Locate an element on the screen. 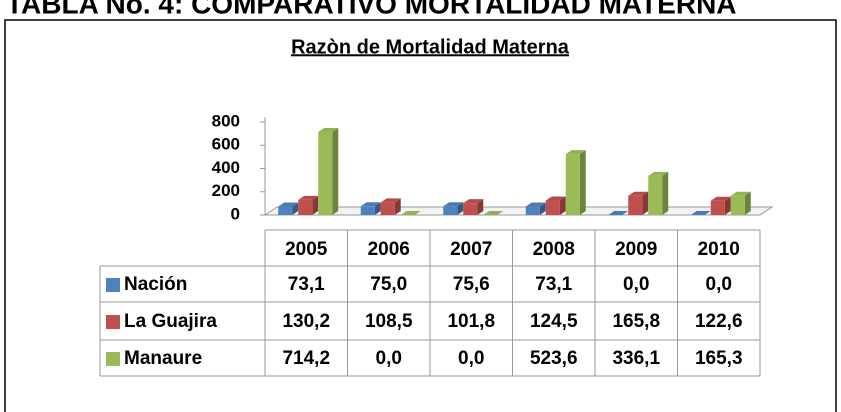 Image resolution: width=841 pixels, height=412 pixels. x-tick-label: 2007 is located at coordinates (471, 249).